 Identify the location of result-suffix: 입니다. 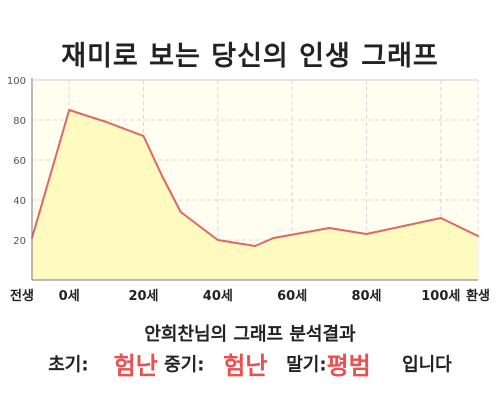
(427, 365).